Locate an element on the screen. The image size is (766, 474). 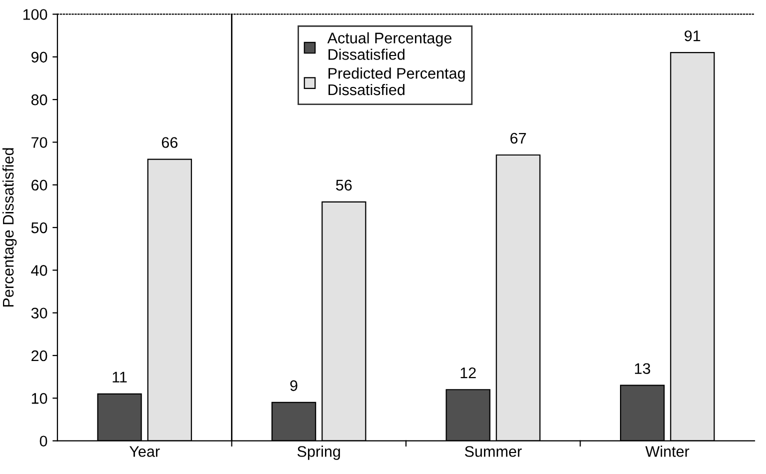
y-tick-label: 60 is located at coordinates (40, 185).